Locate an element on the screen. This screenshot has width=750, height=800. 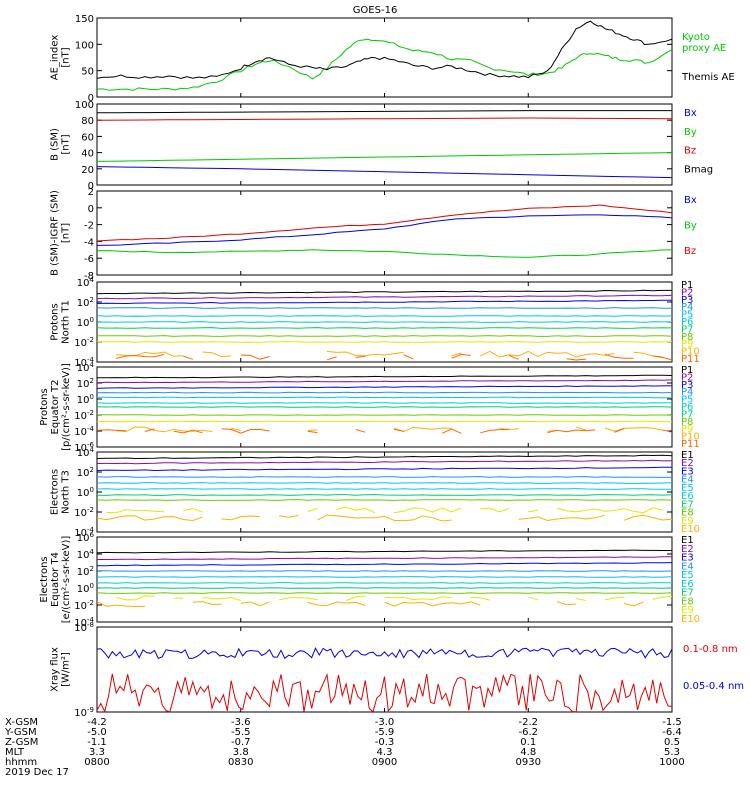
legend-label: Kyoto is located at coordinates (696, 37).